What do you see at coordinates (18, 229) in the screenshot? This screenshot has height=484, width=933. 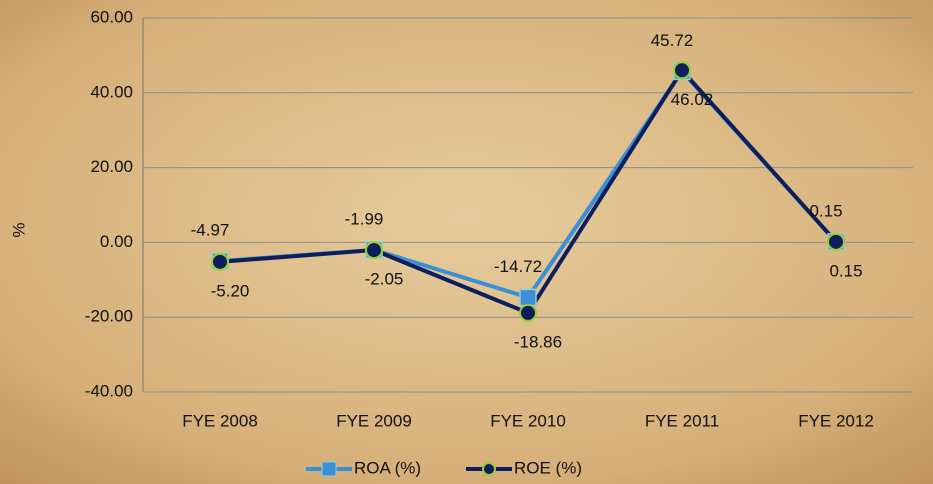 I see `y-axis-label: %` at bounding box center [18, 229].